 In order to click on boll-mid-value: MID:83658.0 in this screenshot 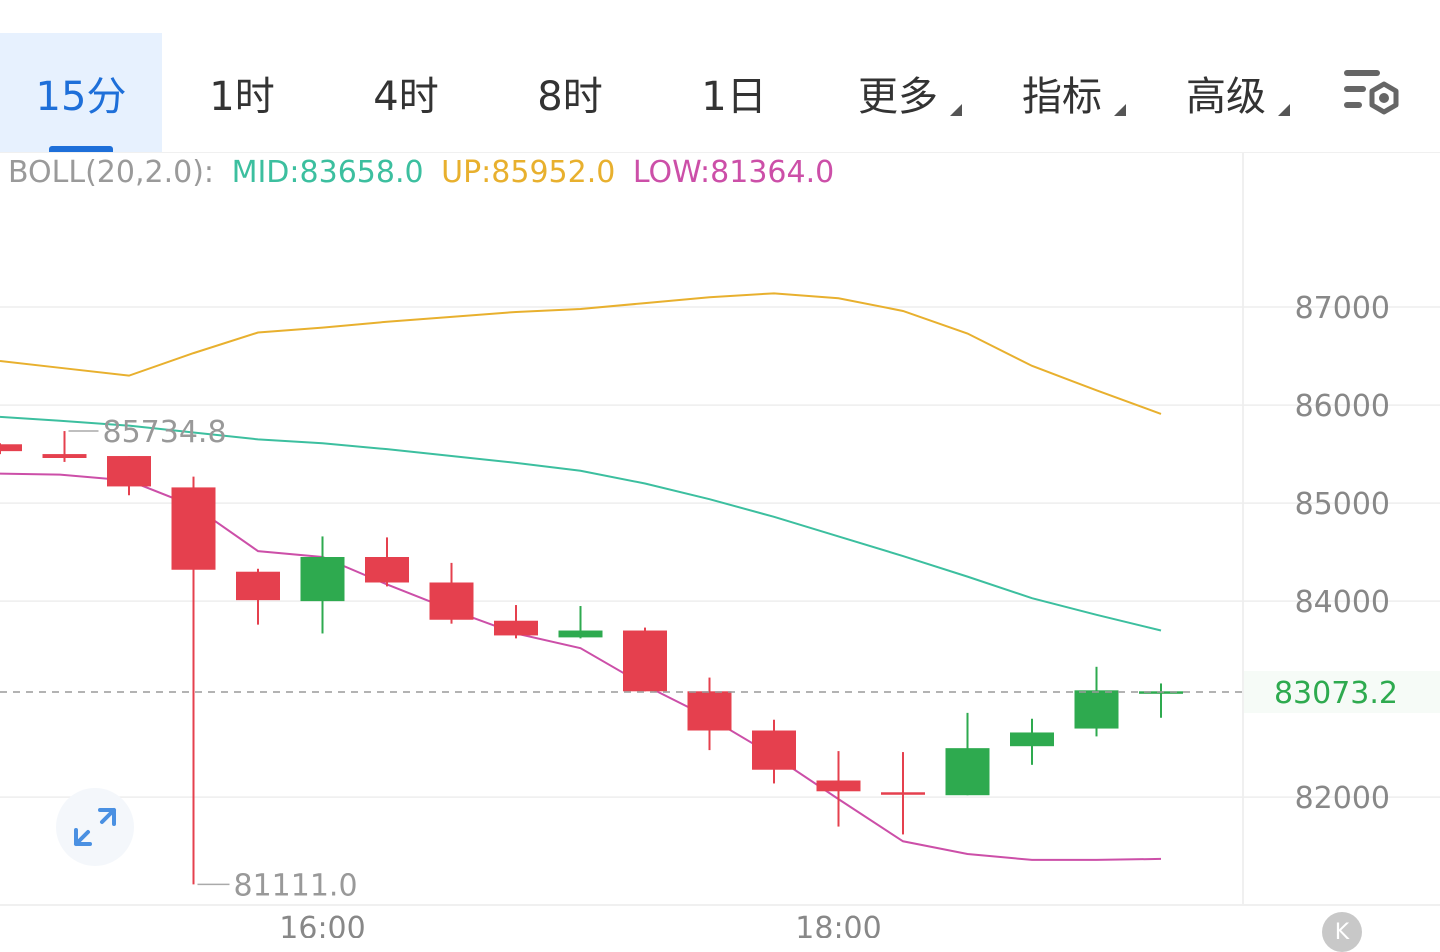, I will do `click(327, 172)`.